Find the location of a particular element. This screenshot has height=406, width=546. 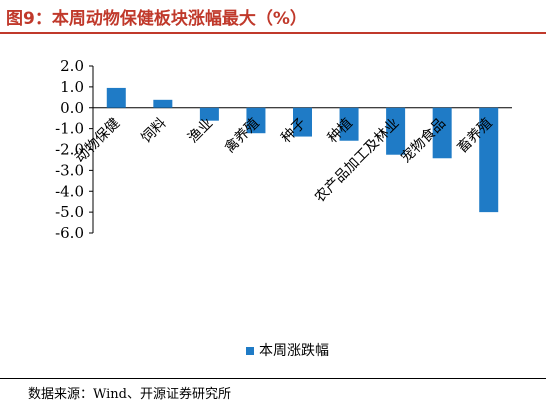

x-category-label: 饲料 is located at coordinates (154, 130).